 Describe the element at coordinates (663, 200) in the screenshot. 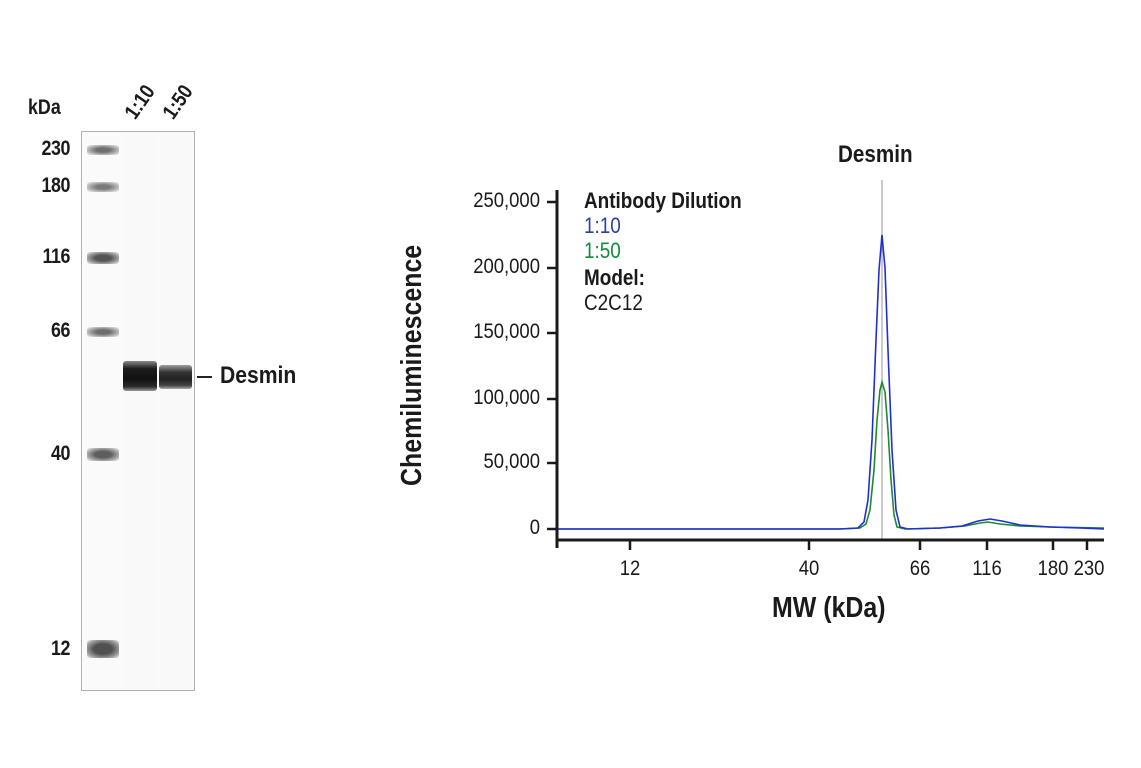

I see `legend-title: Antibody Dilution` at that location.